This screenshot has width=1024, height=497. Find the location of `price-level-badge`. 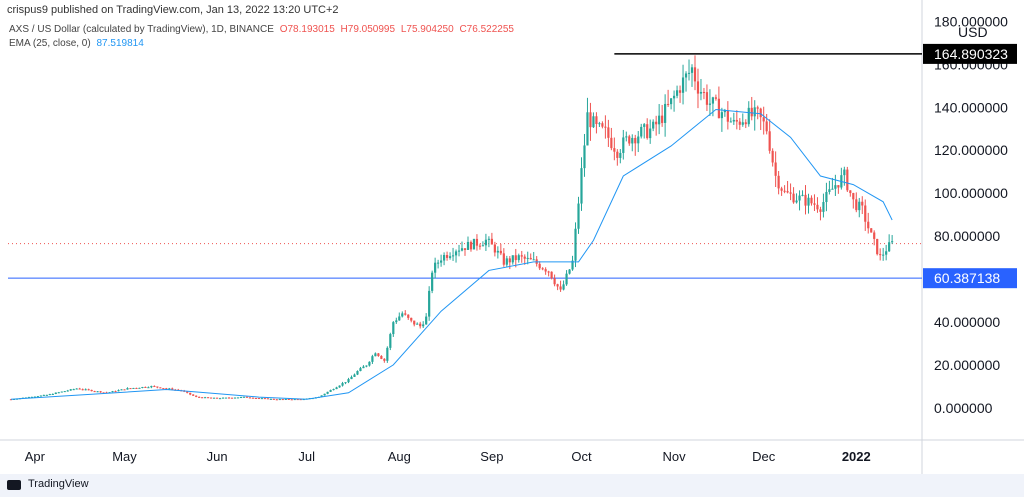

price-level-badge is located at coordinates (970, 278).